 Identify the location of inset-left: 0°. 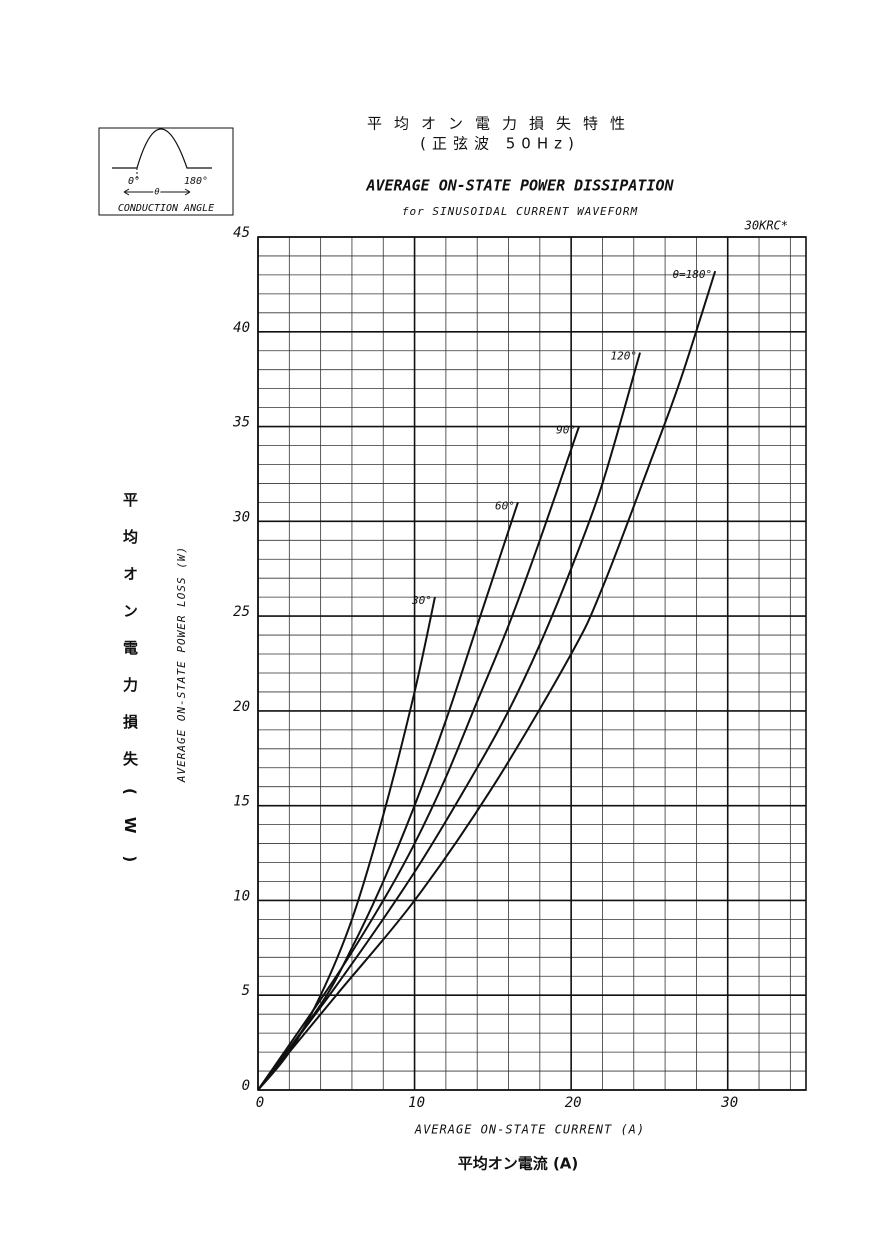
(134, 181).